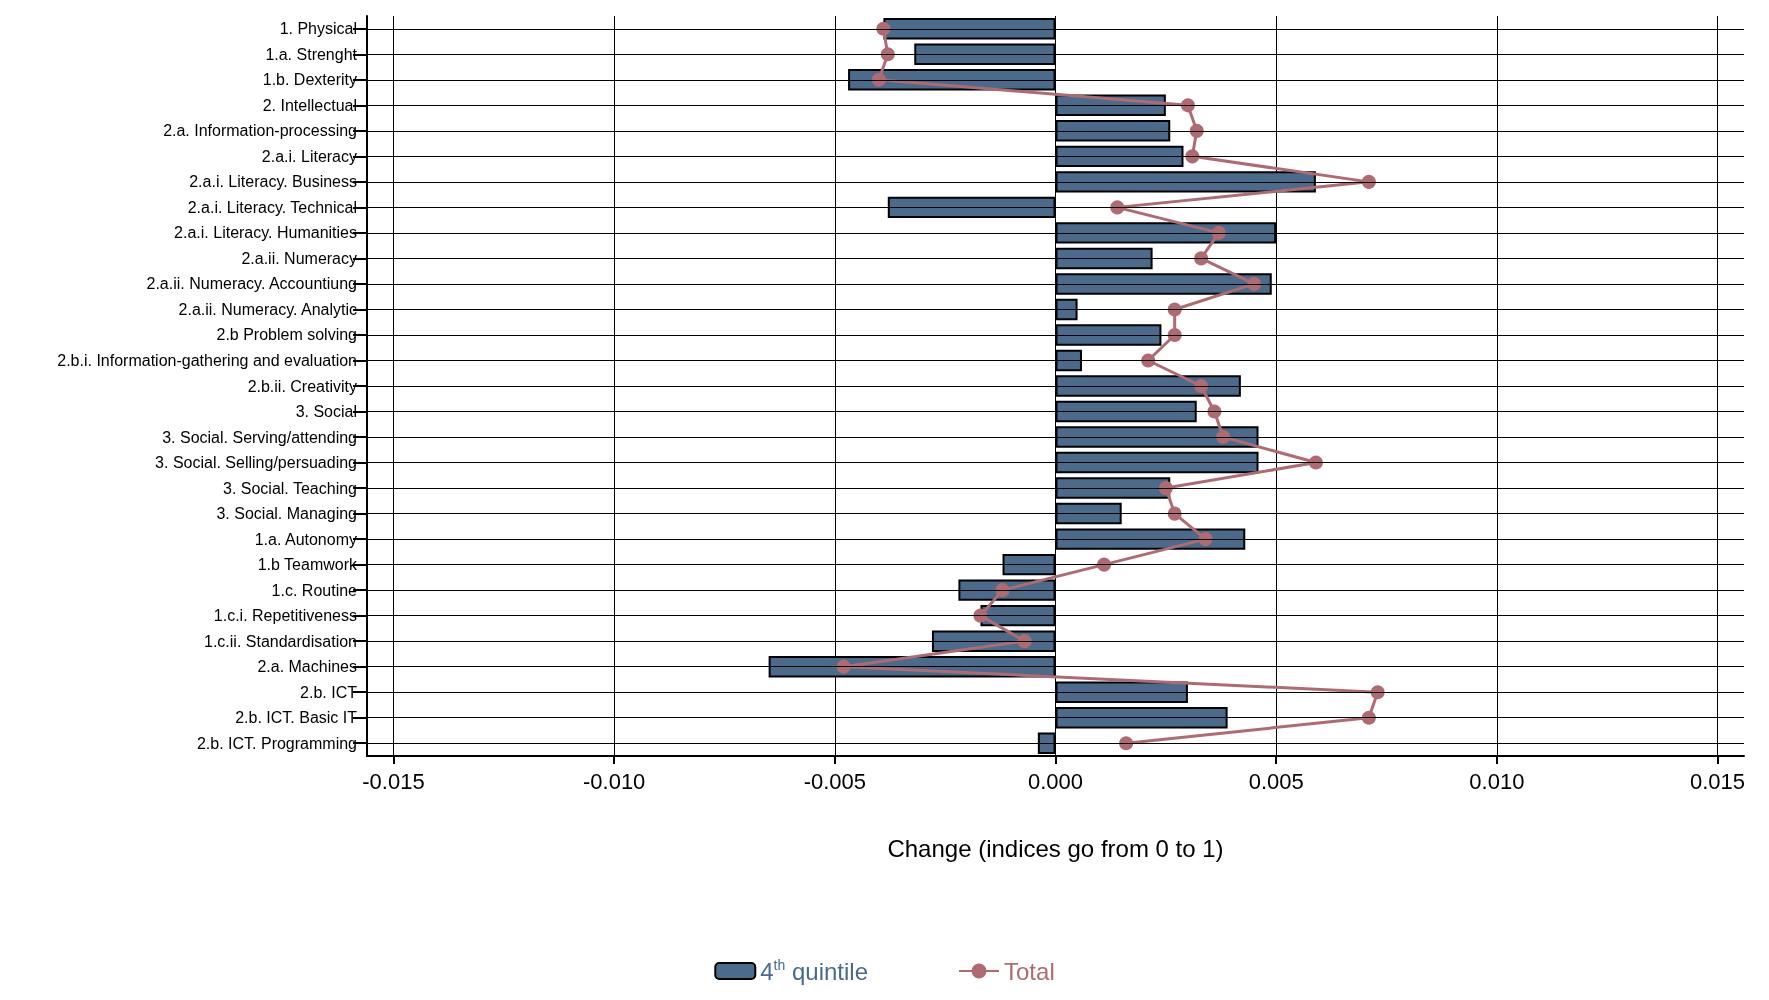 This screenshot has width=1769, height=1000. What do you see at coordinates (326, 412) in the screenshot?
I see `y-tick-label: 3. Social` at bounding box center [326, 412].